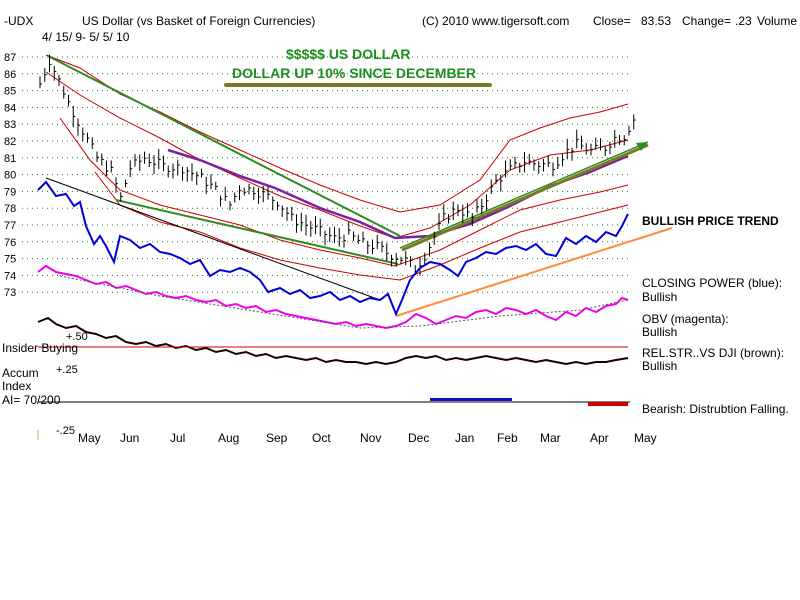 Image resolution: width=800 pixels, height=600 pixels. What do you see at coordinates (10, 58) in the screenshot?
I see `y-tick-label: 87` at bounding box center [10, 58].